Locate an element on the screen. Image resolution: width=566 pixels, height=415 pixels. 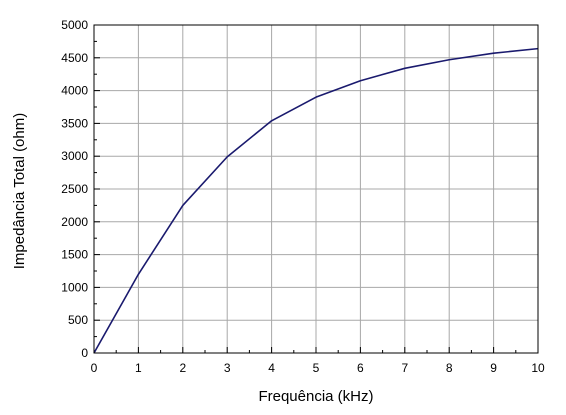
y-tick-label: 1500 is located at coordinates (74, 255).